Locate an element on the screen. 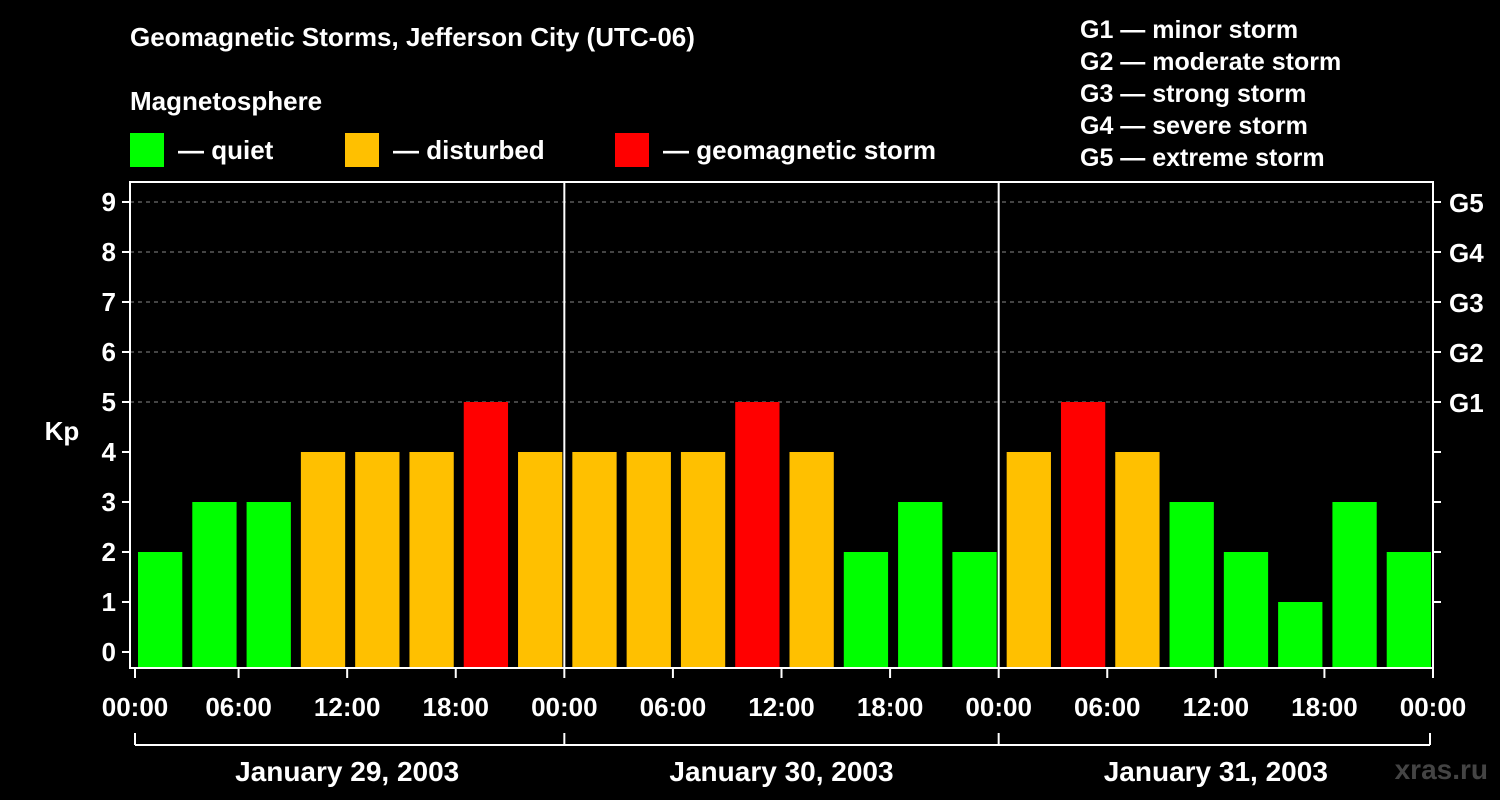 The image size is (1500, 800). legend-item-quiet: — quiet is located at coordinates (201, 150).